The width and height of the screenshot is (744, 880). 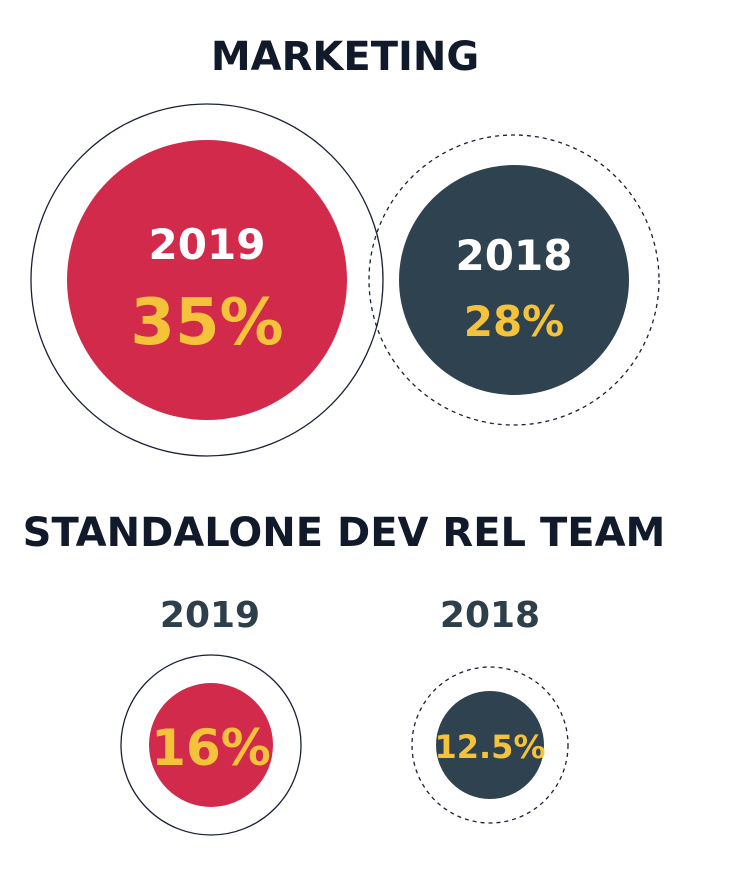 I want to click on marketing-2018-year-label: 2018, so click(x=514, y=255).